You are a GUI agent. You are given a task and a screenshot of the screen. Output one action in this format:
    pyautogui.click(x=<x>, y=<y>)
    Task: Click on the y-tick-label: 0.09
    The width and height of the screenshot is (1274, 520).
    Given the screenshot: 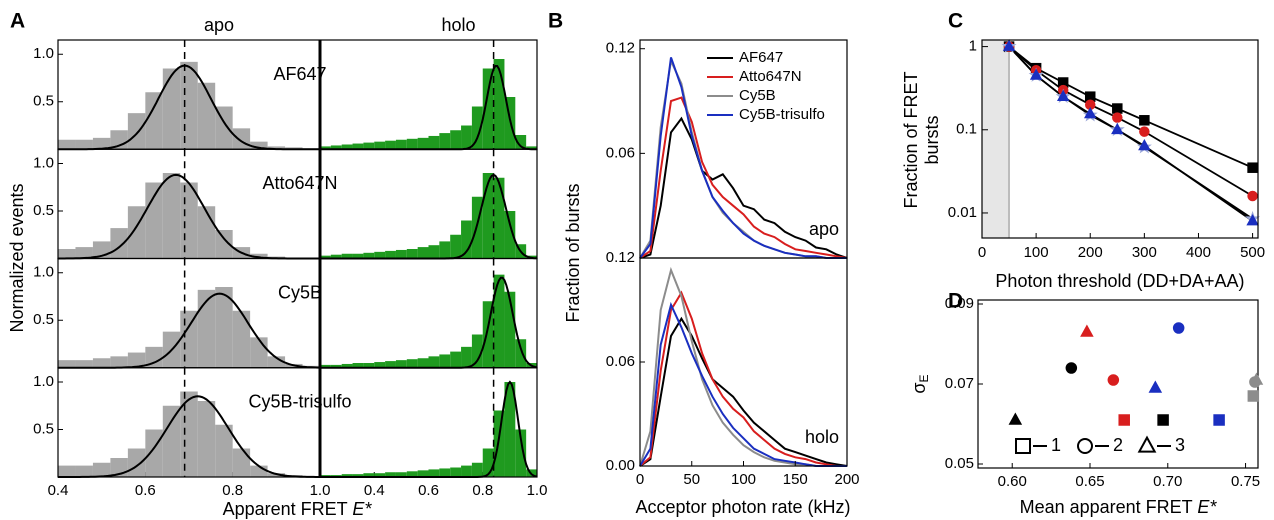 What is the action you would take?
    pyautogui.click(x=959, y=303)
    